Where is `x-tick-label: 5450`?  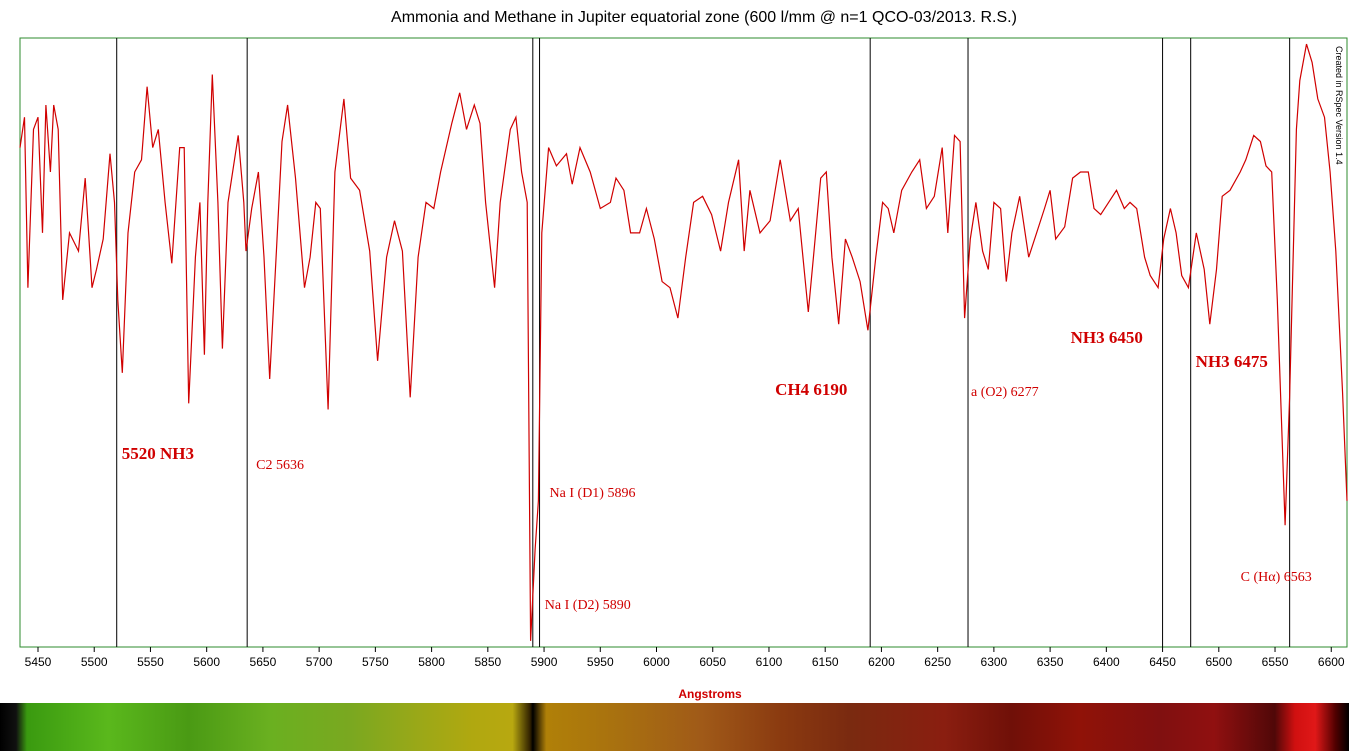 x-tick-label: 5450 is located at coordinates (38, 662).